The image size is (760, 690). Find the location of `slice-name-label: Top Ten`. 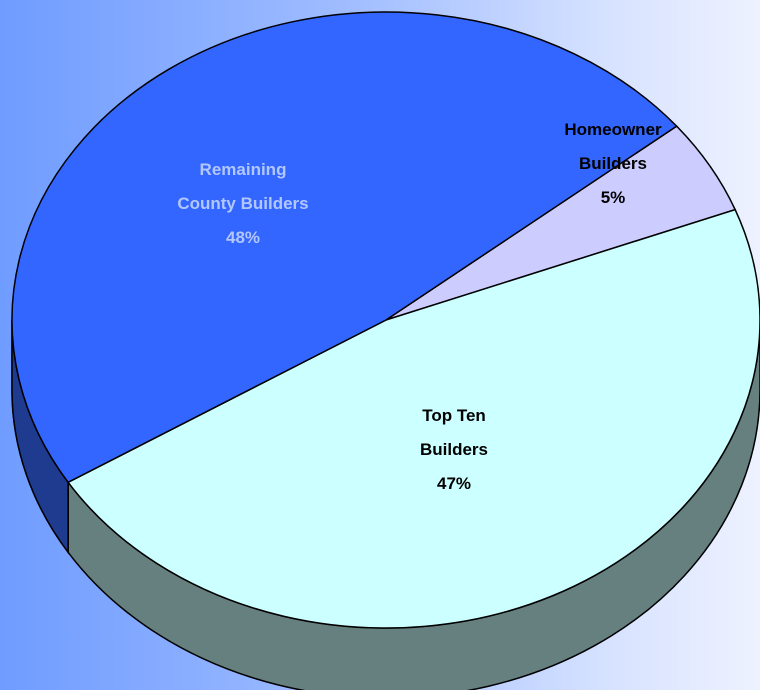

slice-name-label: Top Ten is located at coordinates (454, 415).